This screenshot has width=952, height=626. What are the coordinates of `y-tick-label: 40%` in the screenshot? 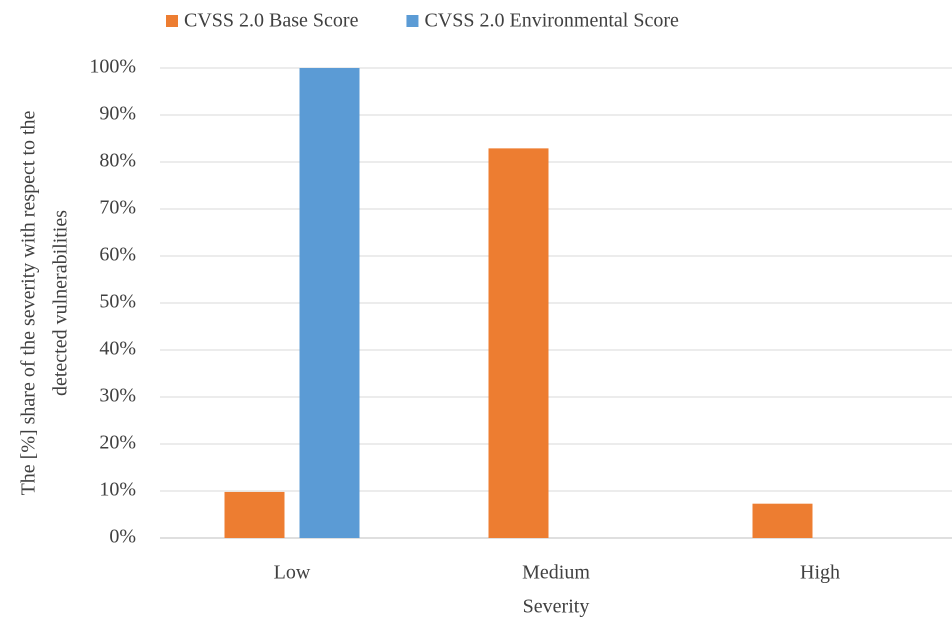 It's located at (117, 349).